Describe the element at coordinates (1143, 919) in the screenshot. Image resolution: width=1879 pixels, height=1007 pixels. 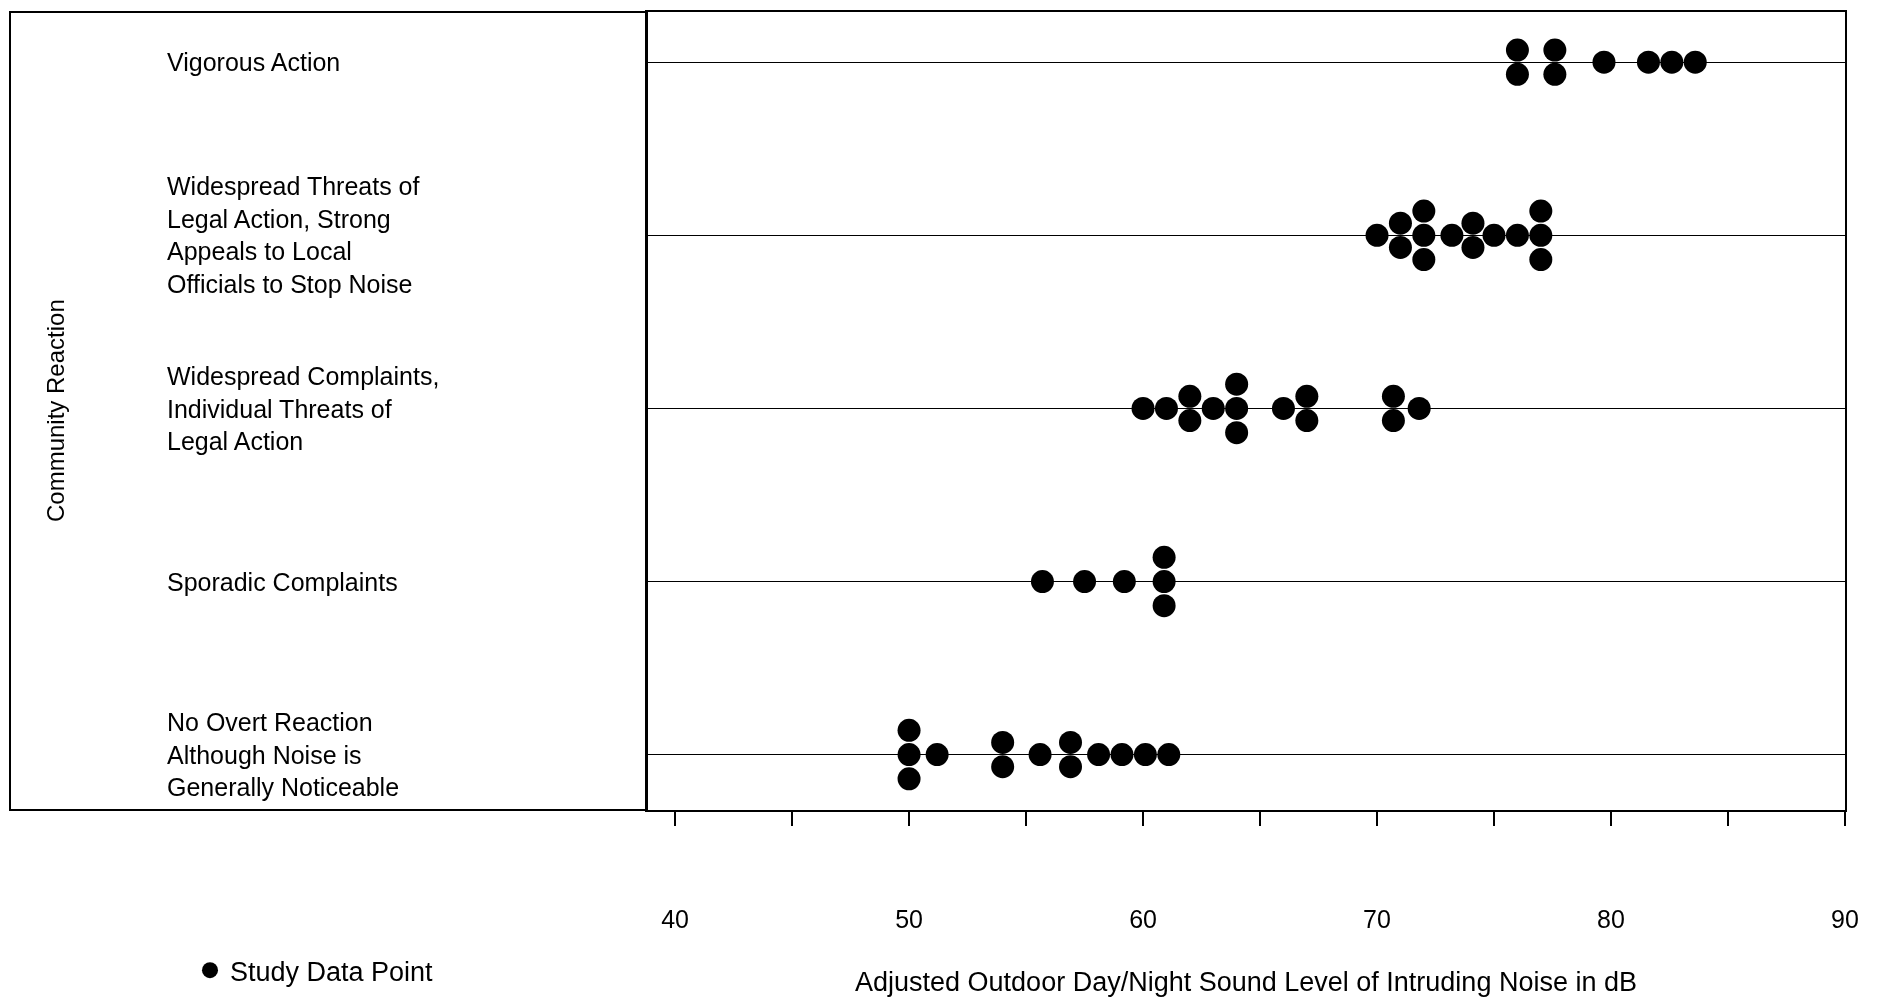
I see `x-tick-label: 60` at that location.